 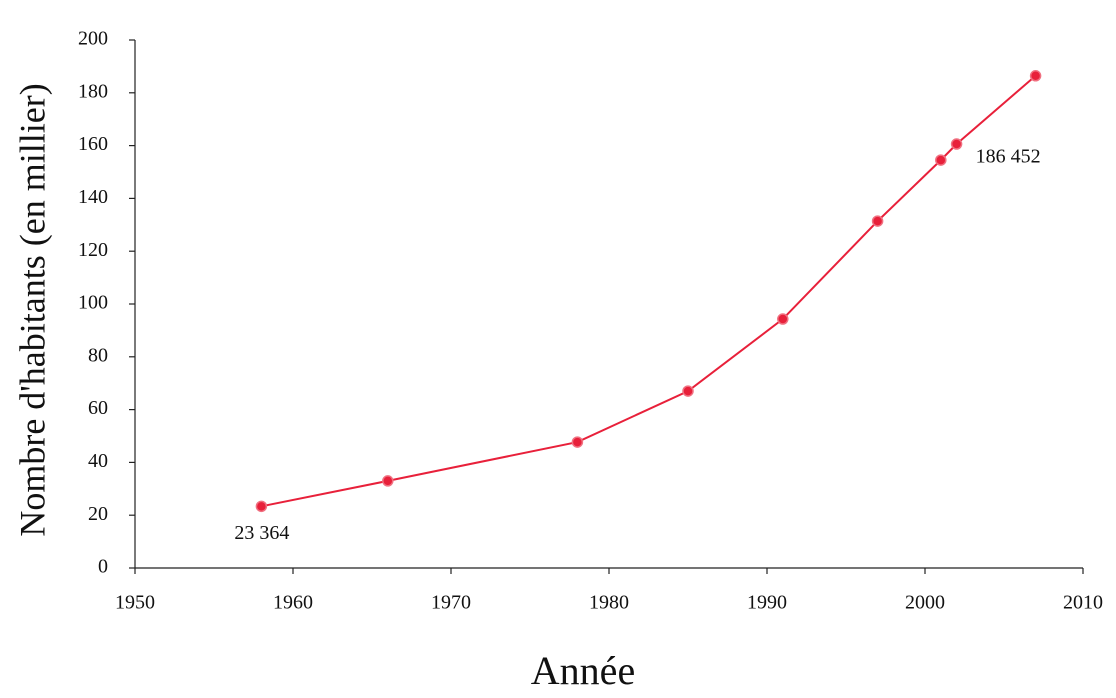 What do you see at coordinates (98, 408) in the screenshot?
I see `y-tick-label: 60` at bounding box center [98, 408].